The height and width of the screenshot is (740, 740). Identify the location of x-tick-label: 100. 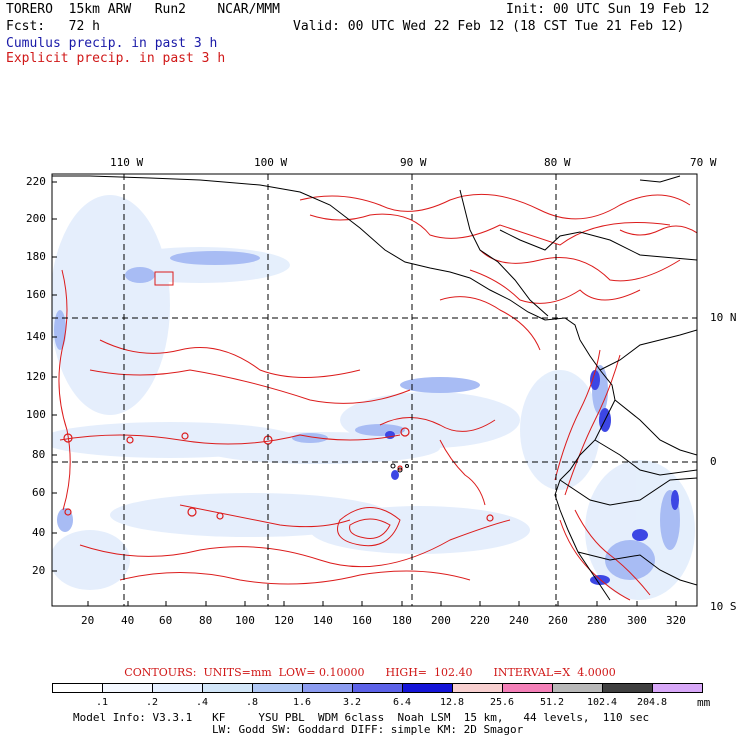
(245, 620).